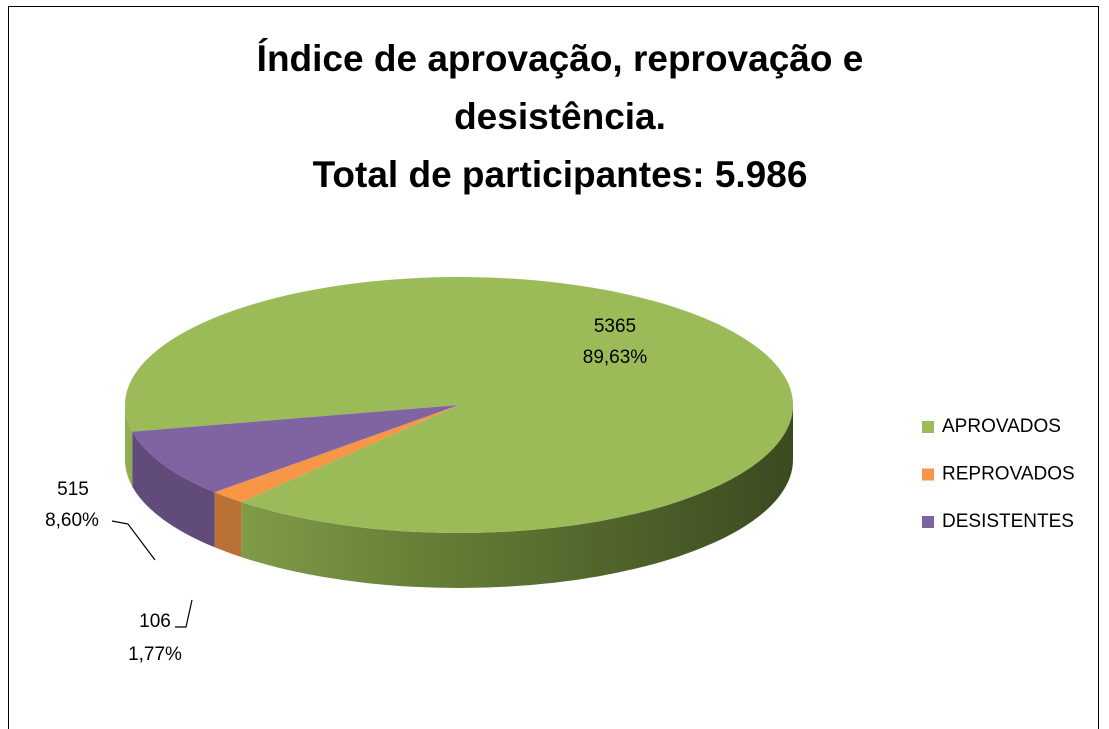  What do you see at coordinates (615, 357) in the screenshot?
I see `data-label-percent: 89,63%` at bounding box center [615, 357].